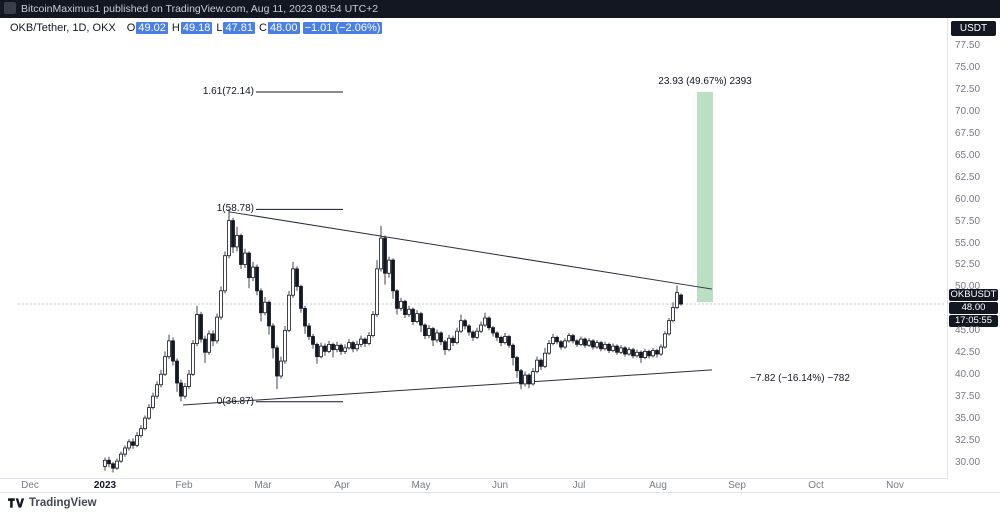 The image size is (1000, 518). What do you see at coordinates (500, 485) in the screenshot?
I see `month-label-jun: Jun` at bounding box center [500, 485].